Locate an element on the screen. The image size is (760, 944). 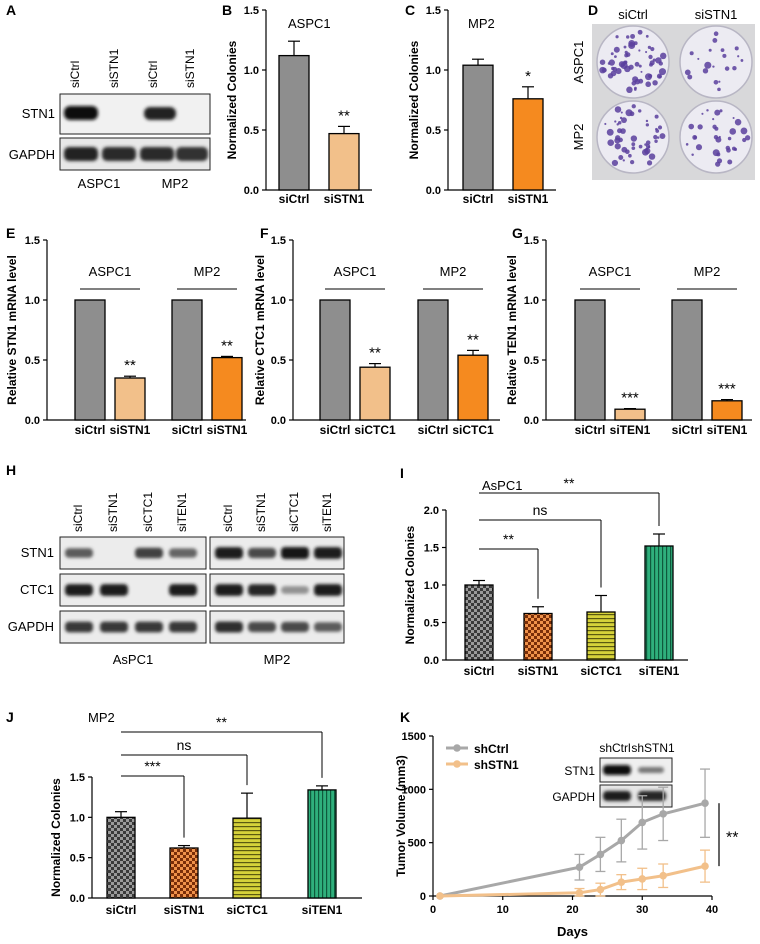
y-tick-label: 1000 is located at coordinates (414, 790).